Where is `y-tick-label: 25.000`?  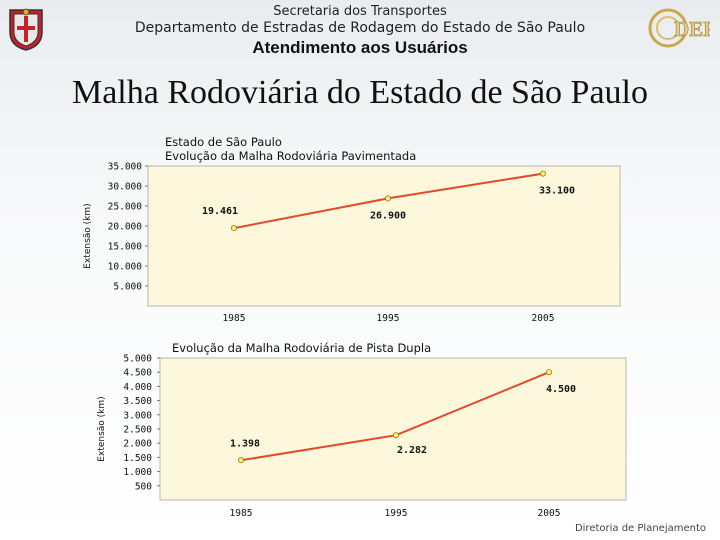
y-tick-label: 25.000 is located at coordinates (125, 207).